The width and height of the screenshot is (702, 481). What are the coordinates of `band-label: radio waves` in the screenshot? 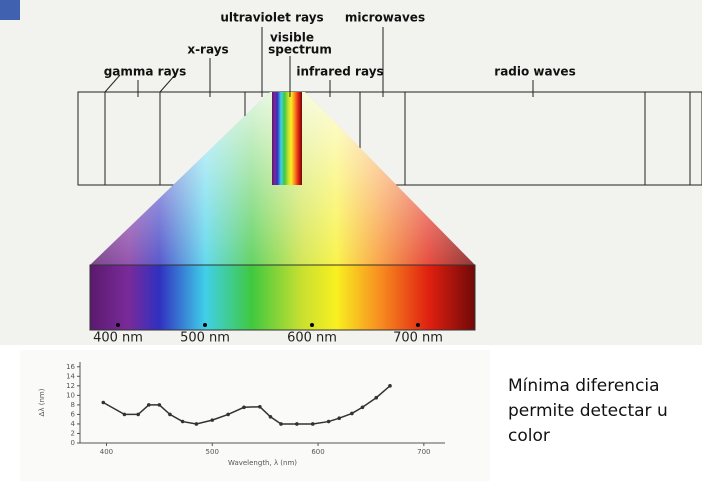 It's located at (534, 72).